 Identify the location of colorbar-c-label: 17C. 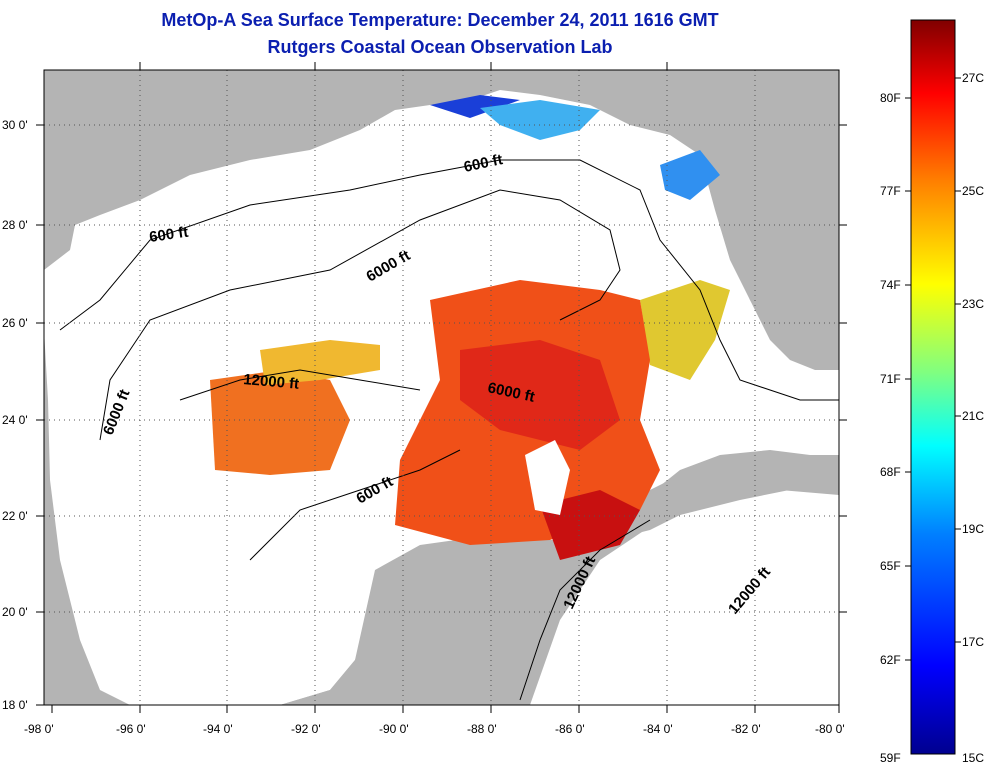
(973, 642).